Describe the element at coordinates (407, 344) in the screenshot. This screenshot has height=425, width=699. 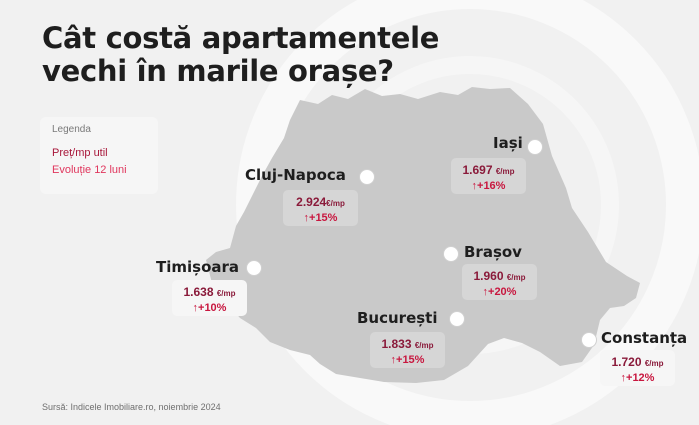
I see `price-bucuresti: 1.833 €/mp` at that location.